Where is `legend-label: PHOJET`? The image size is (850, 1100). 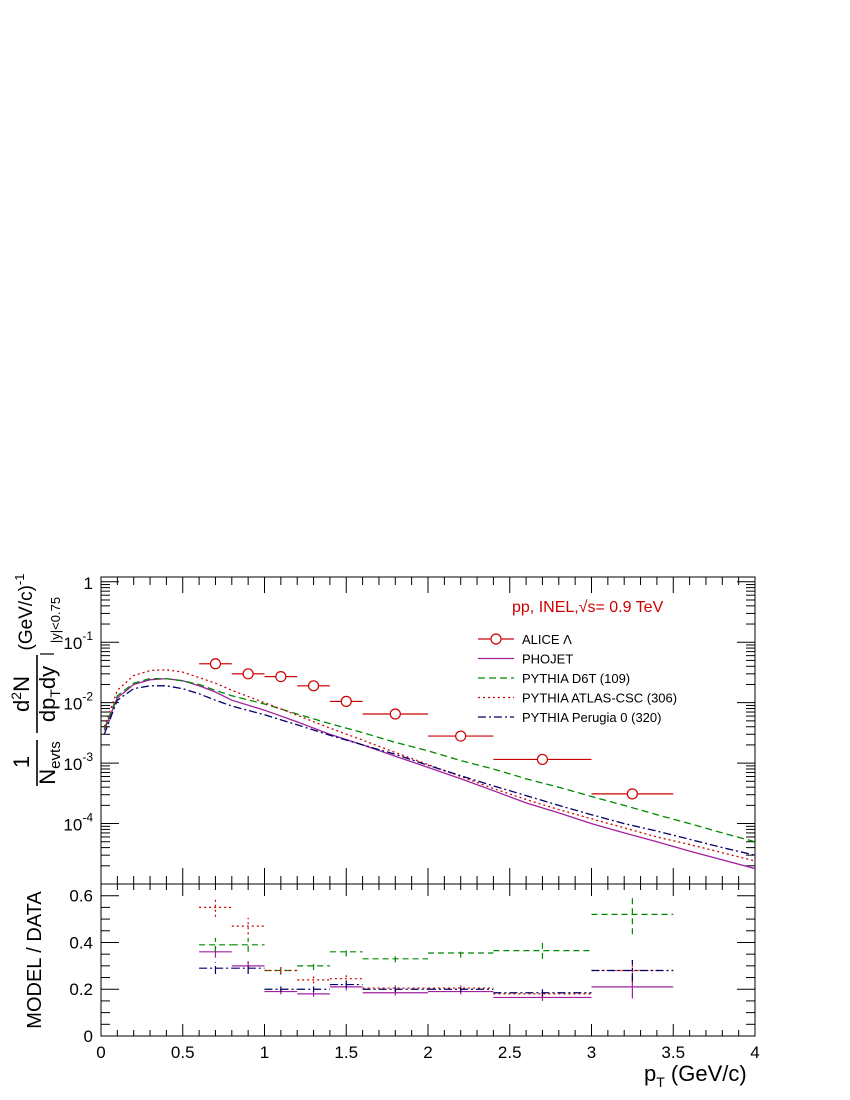
legend-label: PHOJET is located at coordinates (547, 659).